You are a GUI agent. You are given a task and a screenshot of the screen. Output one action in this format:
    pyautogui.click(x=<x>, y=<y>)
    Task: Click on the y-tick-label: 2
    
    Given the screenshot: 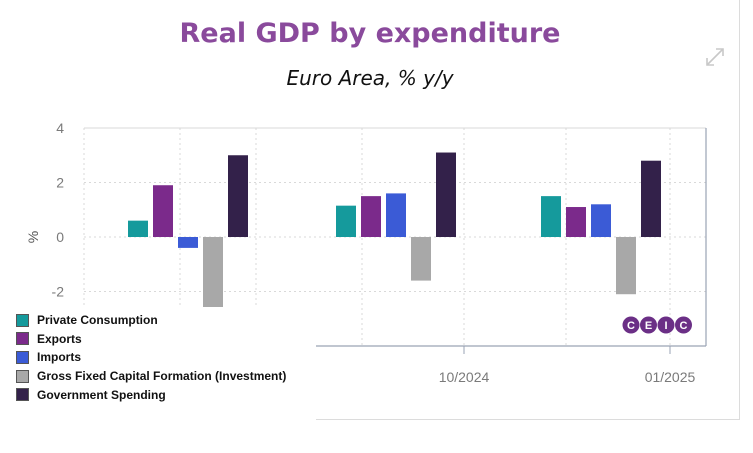 What is the action you would take?
    pyautogui.click(x=60, y=183)
    